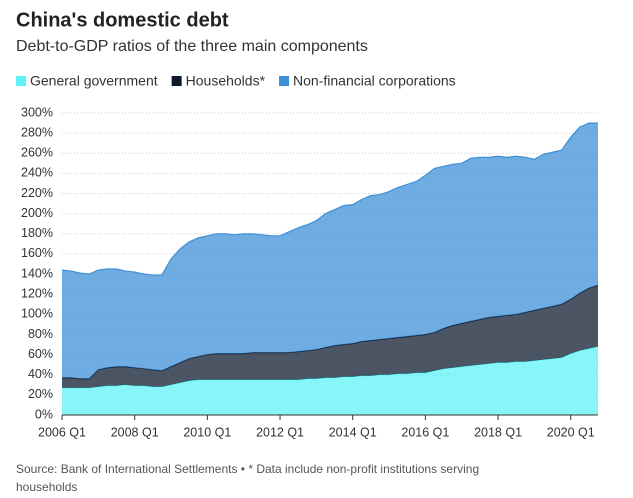 The height and width of the screenshot is (498, 633). What do you see at coordinates (280, 432) in the screenshot?
I see `x-tick-label: 2012 Q1` at bounding box center [280, 432].